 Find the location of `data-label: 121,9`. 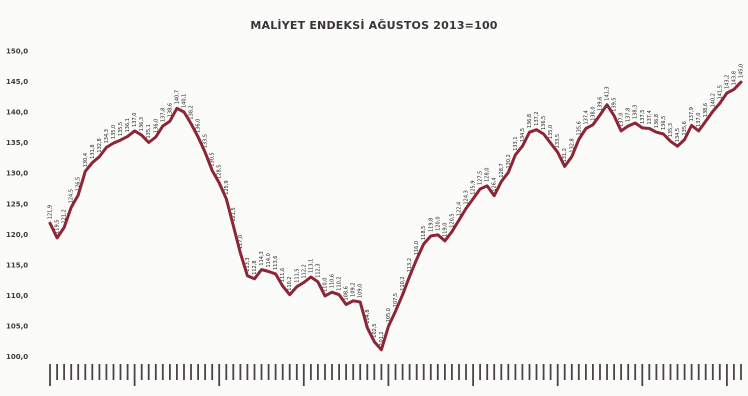

data-label: 121,9 is located at coordinates (51, 212).